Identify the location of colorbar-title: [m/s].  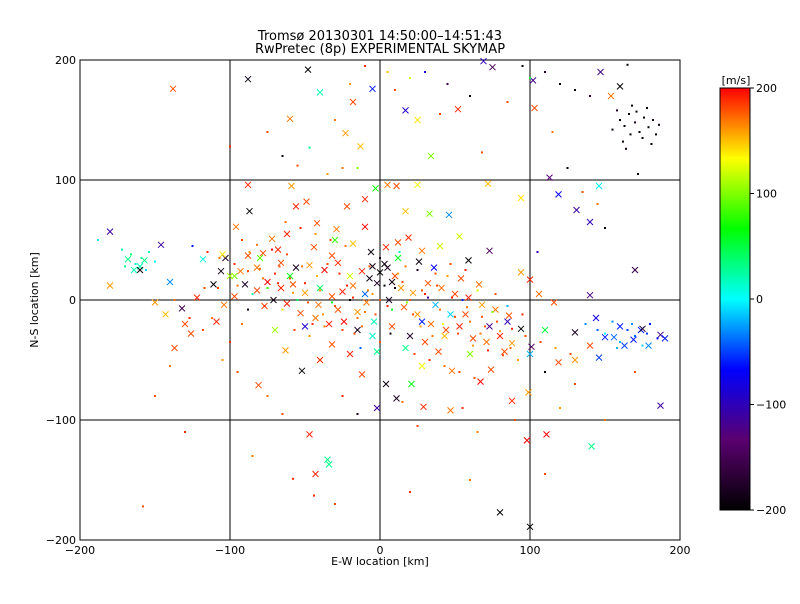
(736, 80).